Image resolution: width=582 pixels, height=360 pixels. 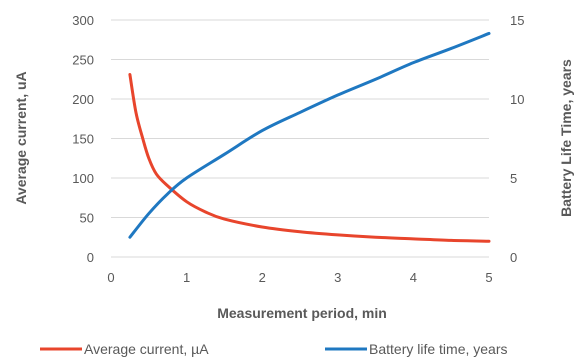 What do you see at coordinates (110, 277) in the screenshot?
I see `x-tick-label: 0` at bounding box center [110, 277].